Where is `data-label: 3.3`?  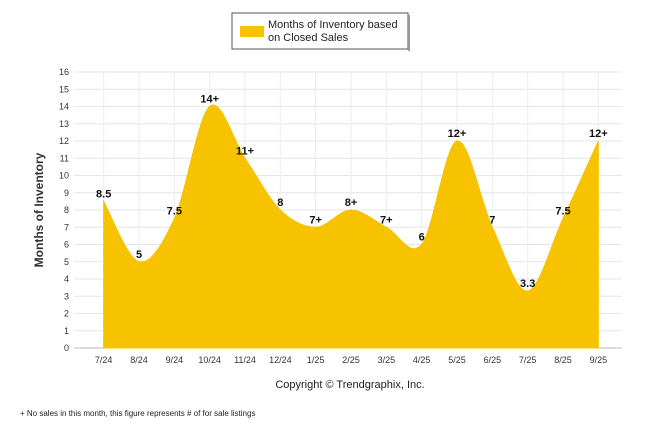
data-label: 3.3 is located at coordinates (527, 284).